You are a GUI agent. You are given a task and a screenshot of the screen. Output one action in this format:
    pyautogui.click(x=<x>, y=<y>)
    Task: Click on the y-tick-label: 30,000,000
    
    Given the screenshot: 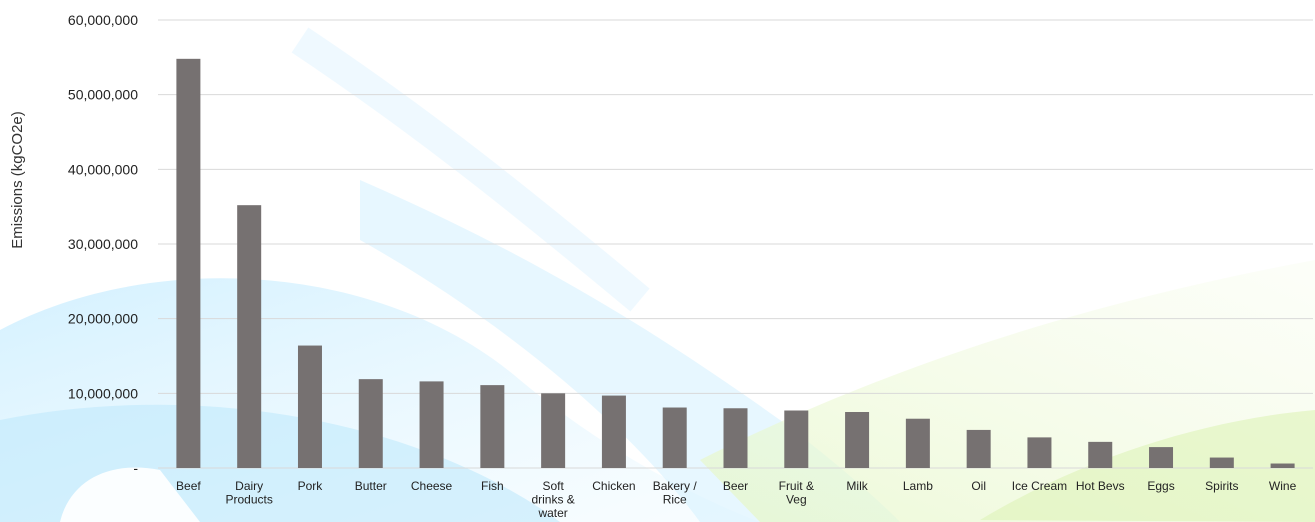 What is the action you would take?
    pyautogui.click(x=103, y=244)
    